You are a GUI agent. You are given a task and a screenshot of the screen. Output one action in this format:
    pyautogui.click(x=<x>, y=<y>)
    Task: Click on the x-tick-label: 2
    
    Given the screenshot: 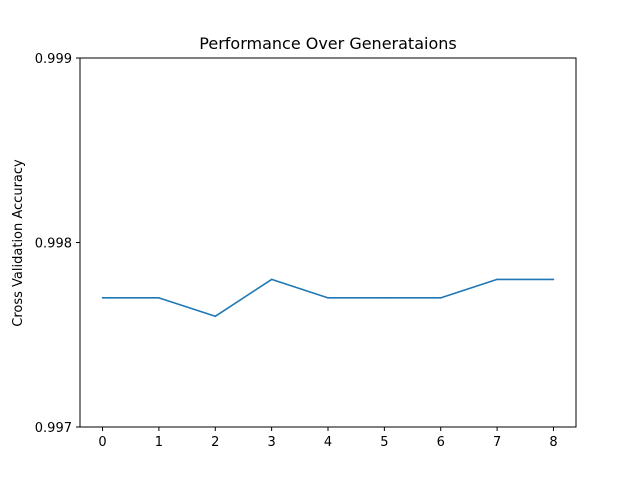 What is the action you would take?
    pyautogui.click(x=215, y=442)
    